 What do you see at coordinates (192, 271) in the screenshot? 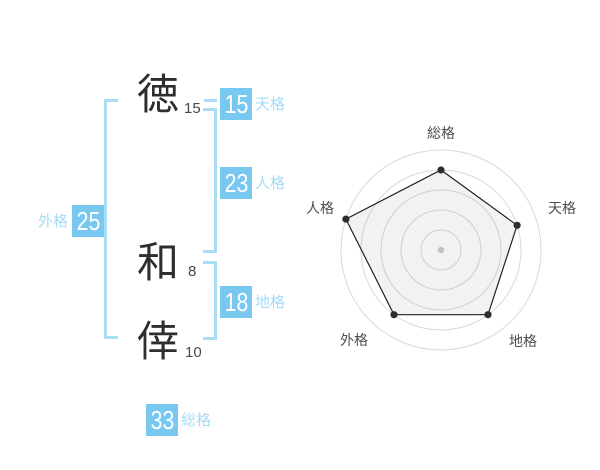
I see `stroke-count-2: 8` at bounding box center [192, 271].